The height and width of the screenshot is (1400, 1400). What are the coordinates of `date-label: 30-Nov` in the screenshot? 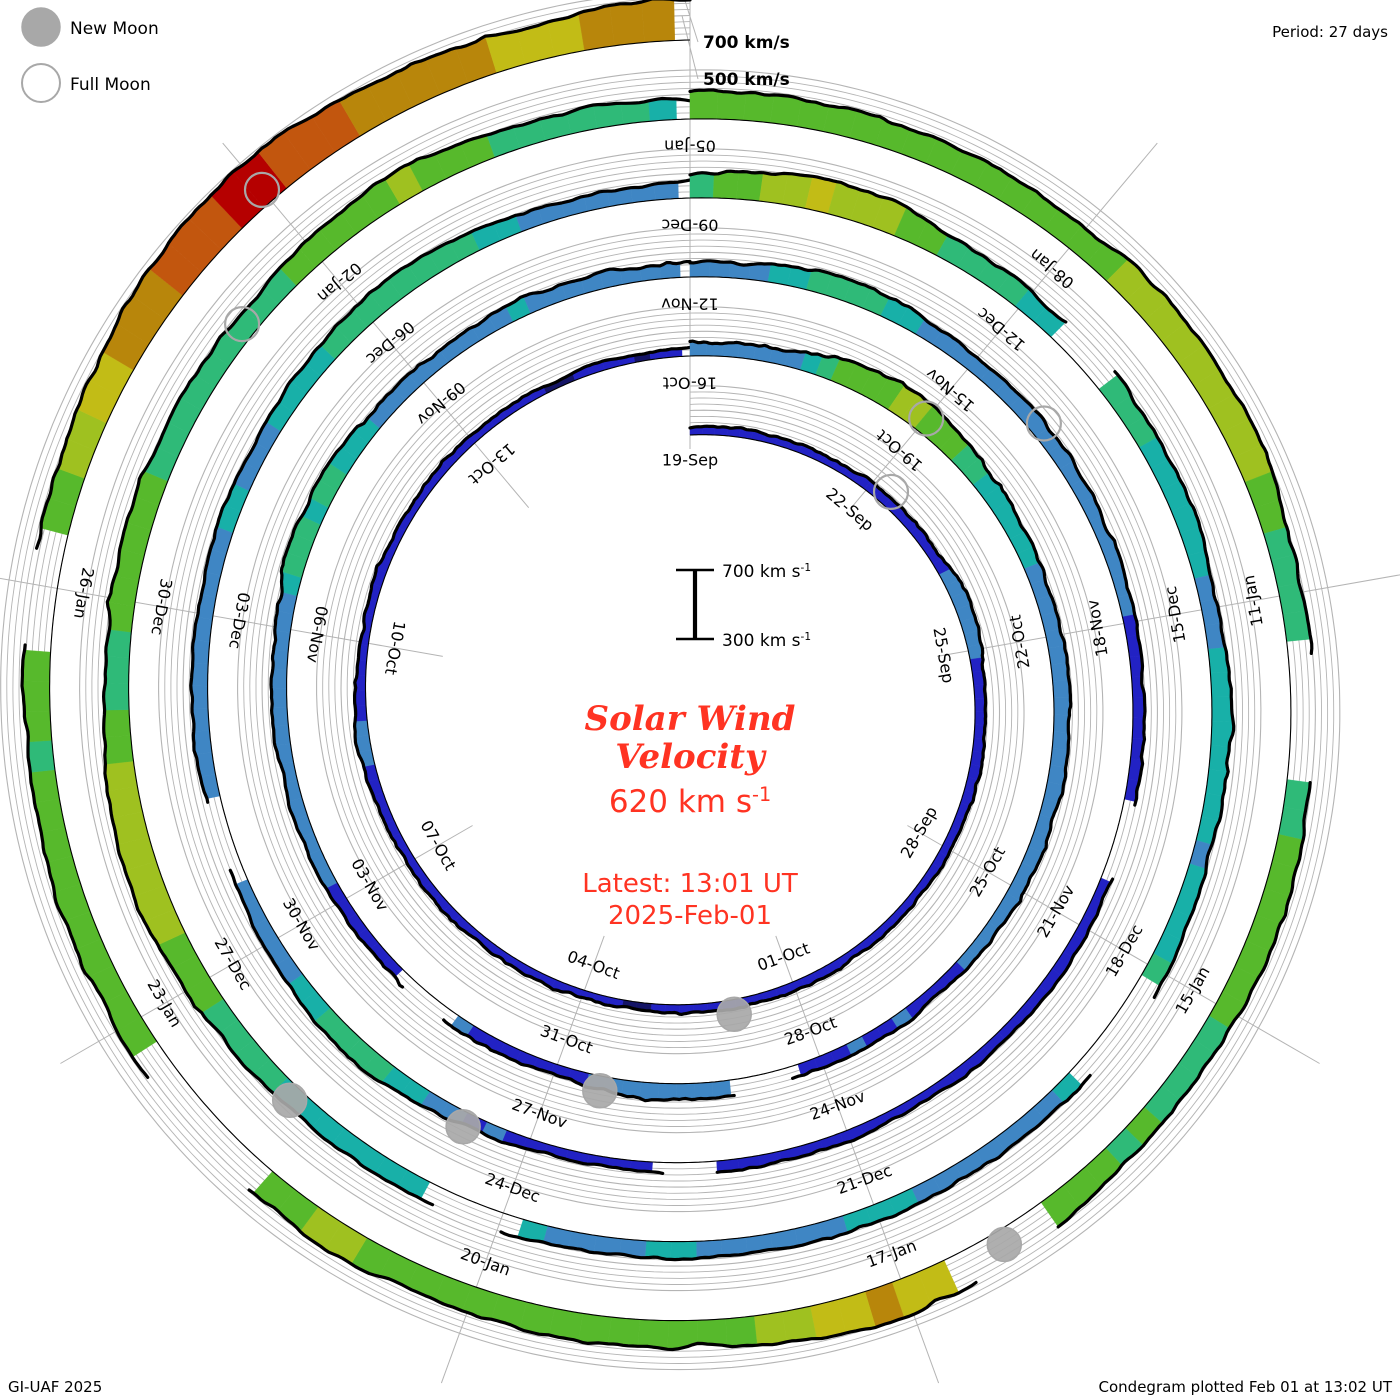 It's located at (301, 924).